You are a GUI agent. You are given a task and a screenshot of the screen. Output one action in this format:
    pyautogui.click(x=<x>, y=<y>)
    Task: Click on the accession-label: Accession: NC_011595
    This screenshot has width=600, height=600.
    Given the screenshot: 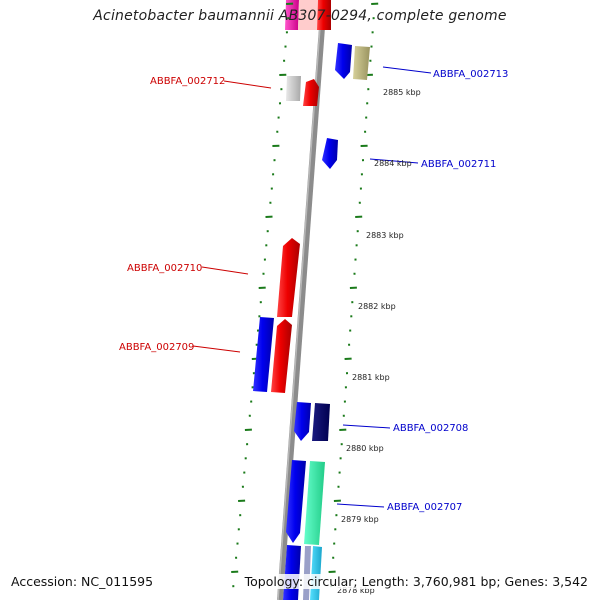 What is the action you would take?
    pyautogui.click(x=82, y=581)
    